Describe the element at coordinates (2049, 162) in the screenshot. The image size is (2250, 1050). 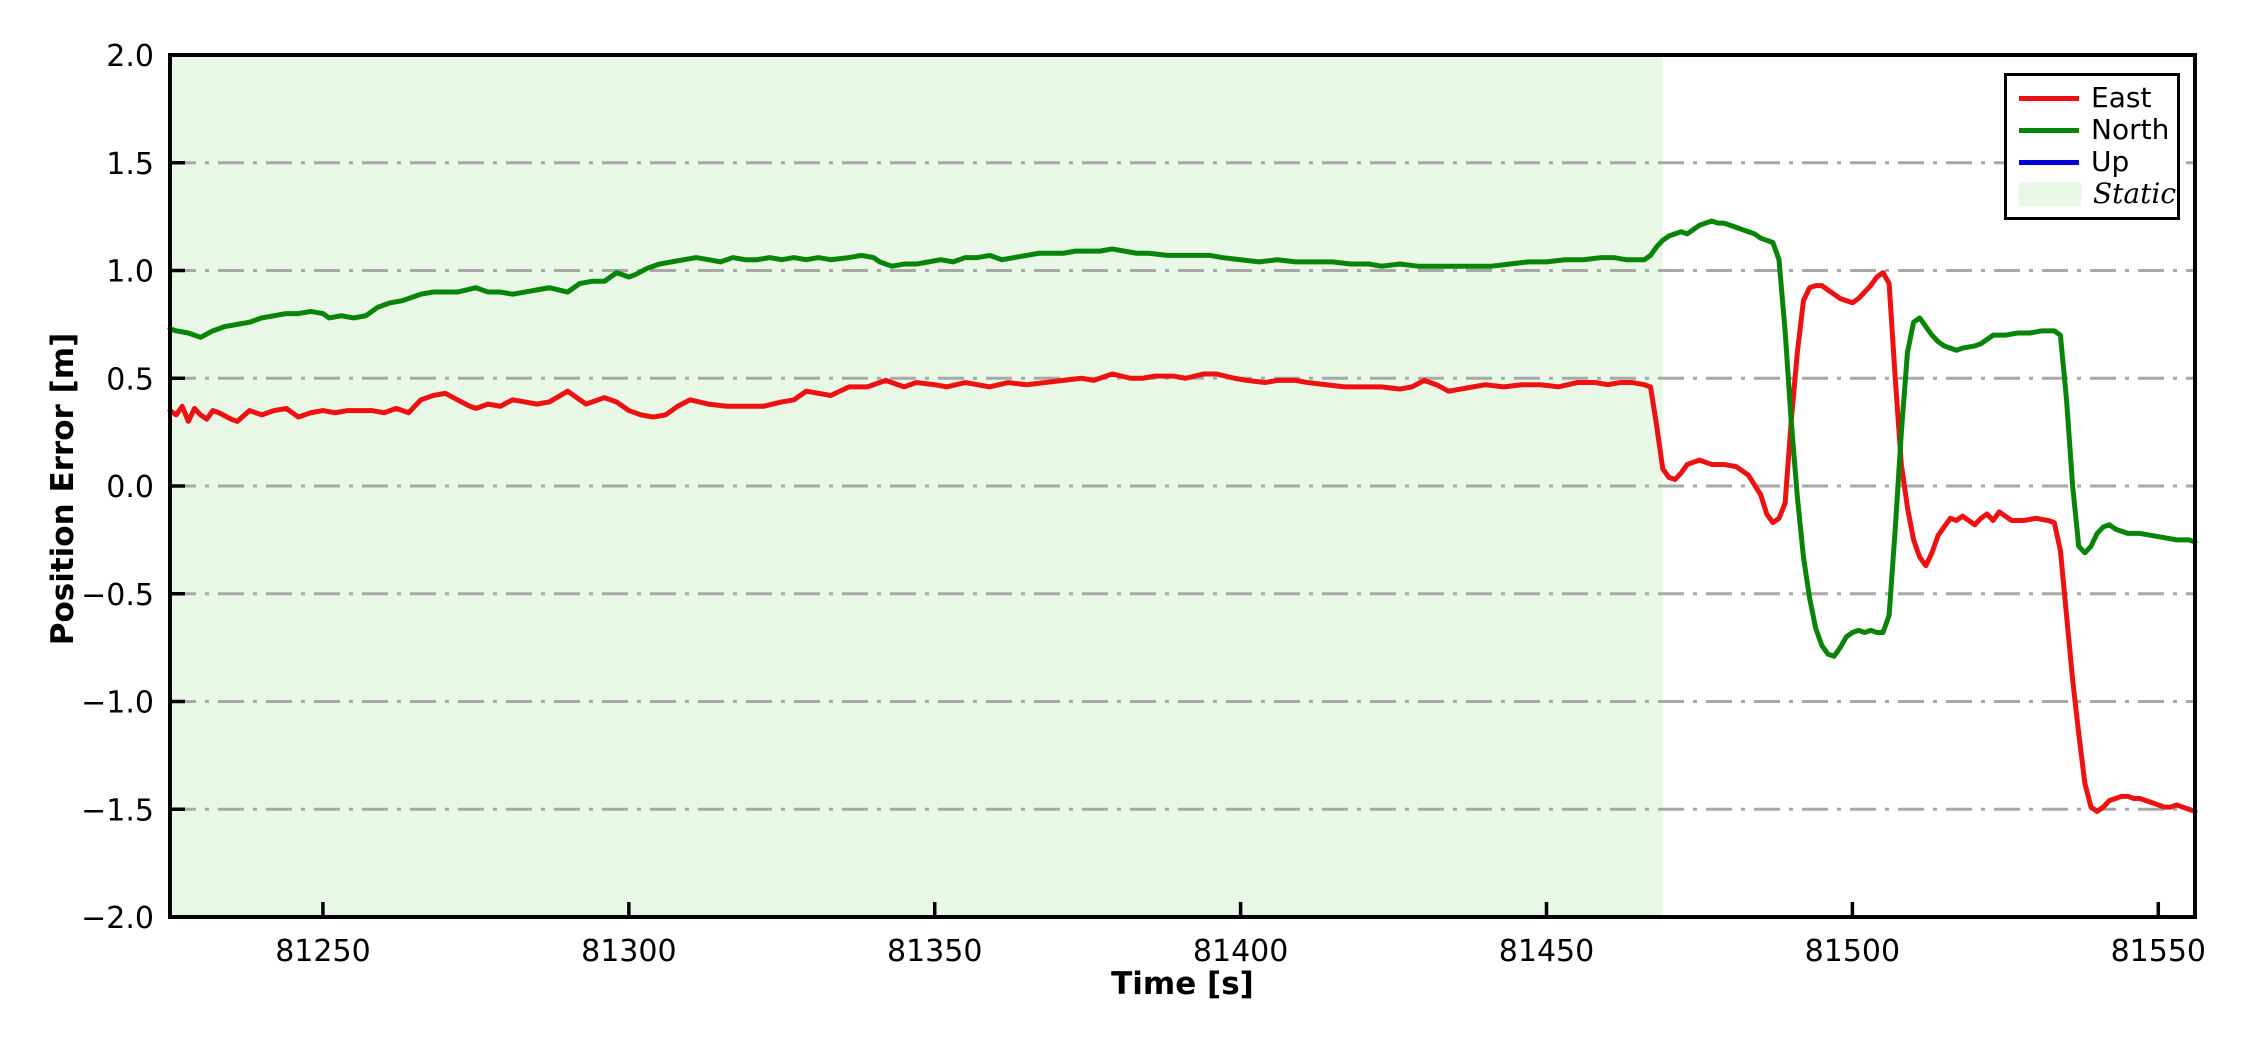
I see `up-line-swatch` at that location.